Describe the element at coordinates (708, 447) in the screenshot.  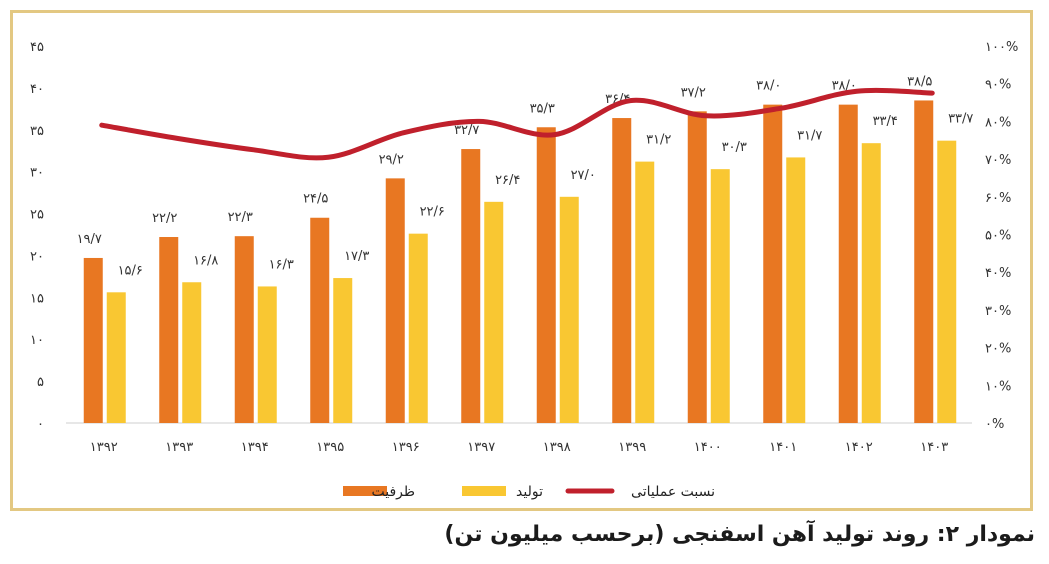
I see `x-tick-label: ۱۴۰۰` at that location.